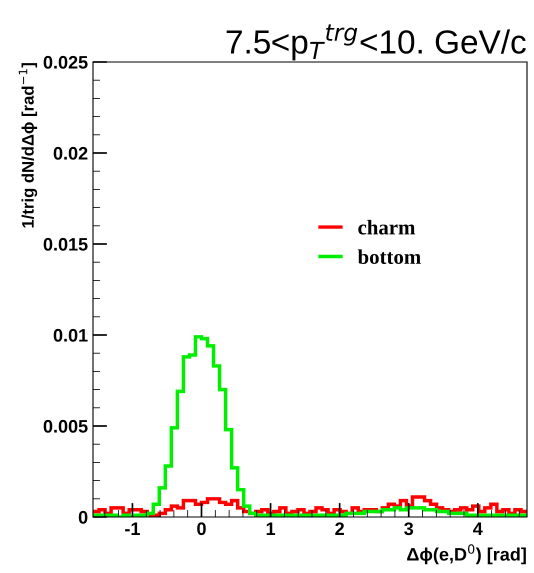  What do you see at coordinates (271, 528) in the screenshot?
I see `x-tick-label: 1` at bounding box center [271, 528].